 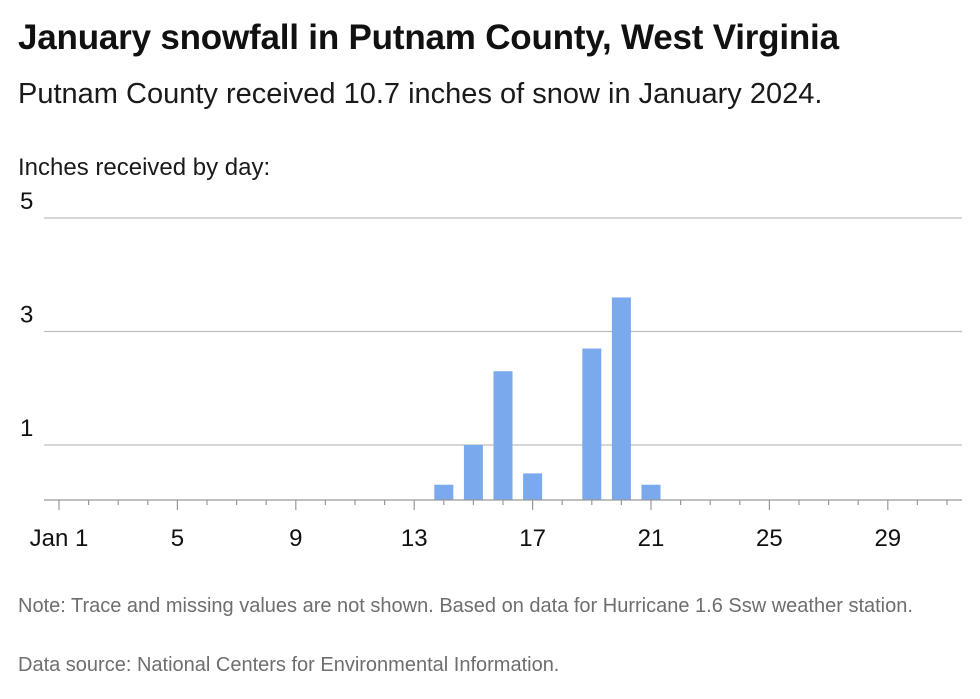 What do you see at coordinates (177, 538) in the screenshot?
I see `x-tick-label: 5` at bounding box center [177, 538].